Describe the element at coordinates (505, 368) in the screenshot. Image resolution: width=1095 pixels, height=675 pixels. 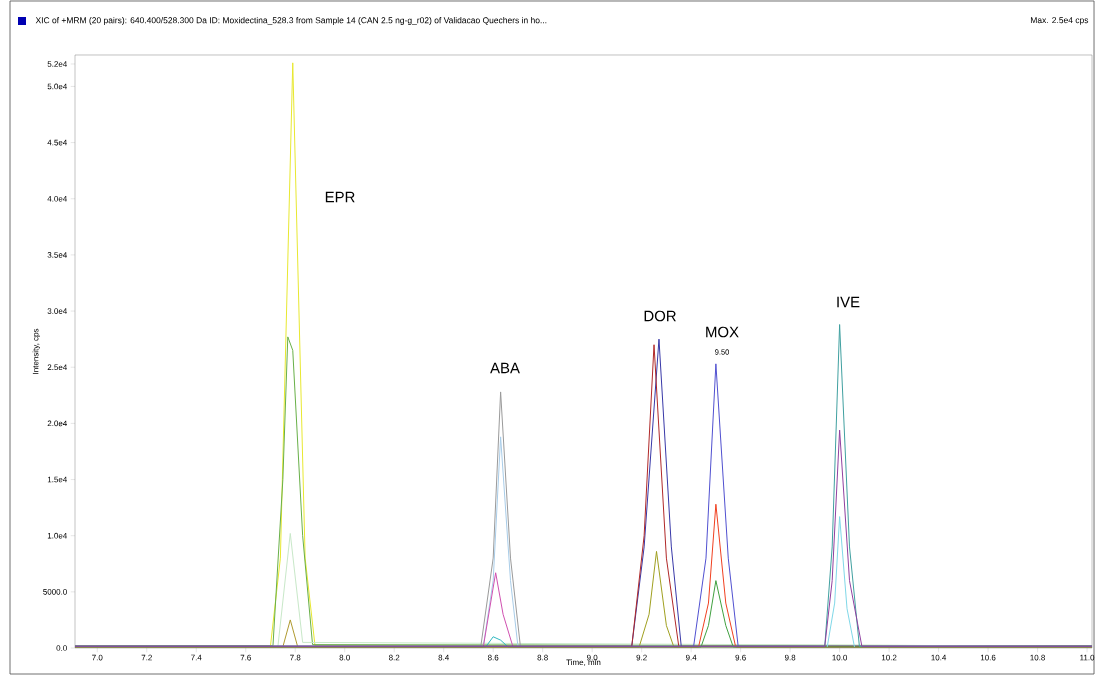
I see `annotation: ABA` at that location.